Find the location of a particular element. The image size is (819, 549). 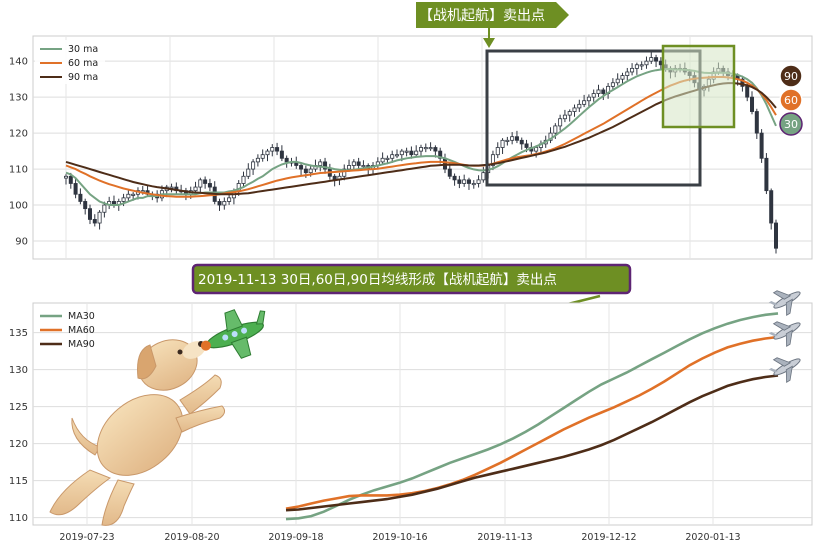

dog-back-leg is located at coordinates (80, 492).